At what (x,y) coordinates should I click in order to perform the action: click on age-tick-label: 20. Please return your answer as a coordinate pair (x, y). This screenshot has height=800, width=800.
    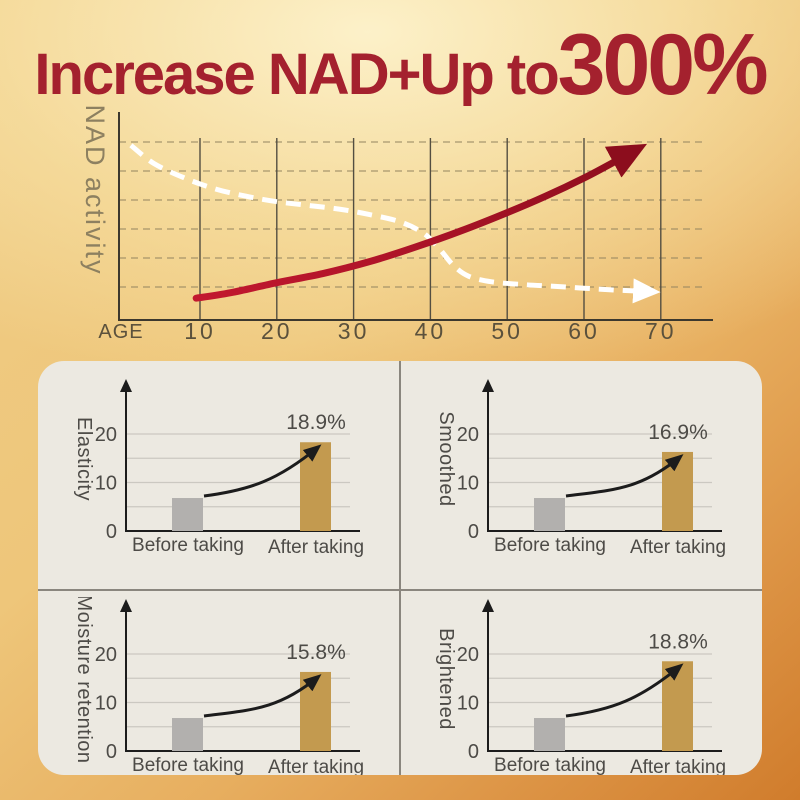
    Looking at the image, I should click on (277, 331).